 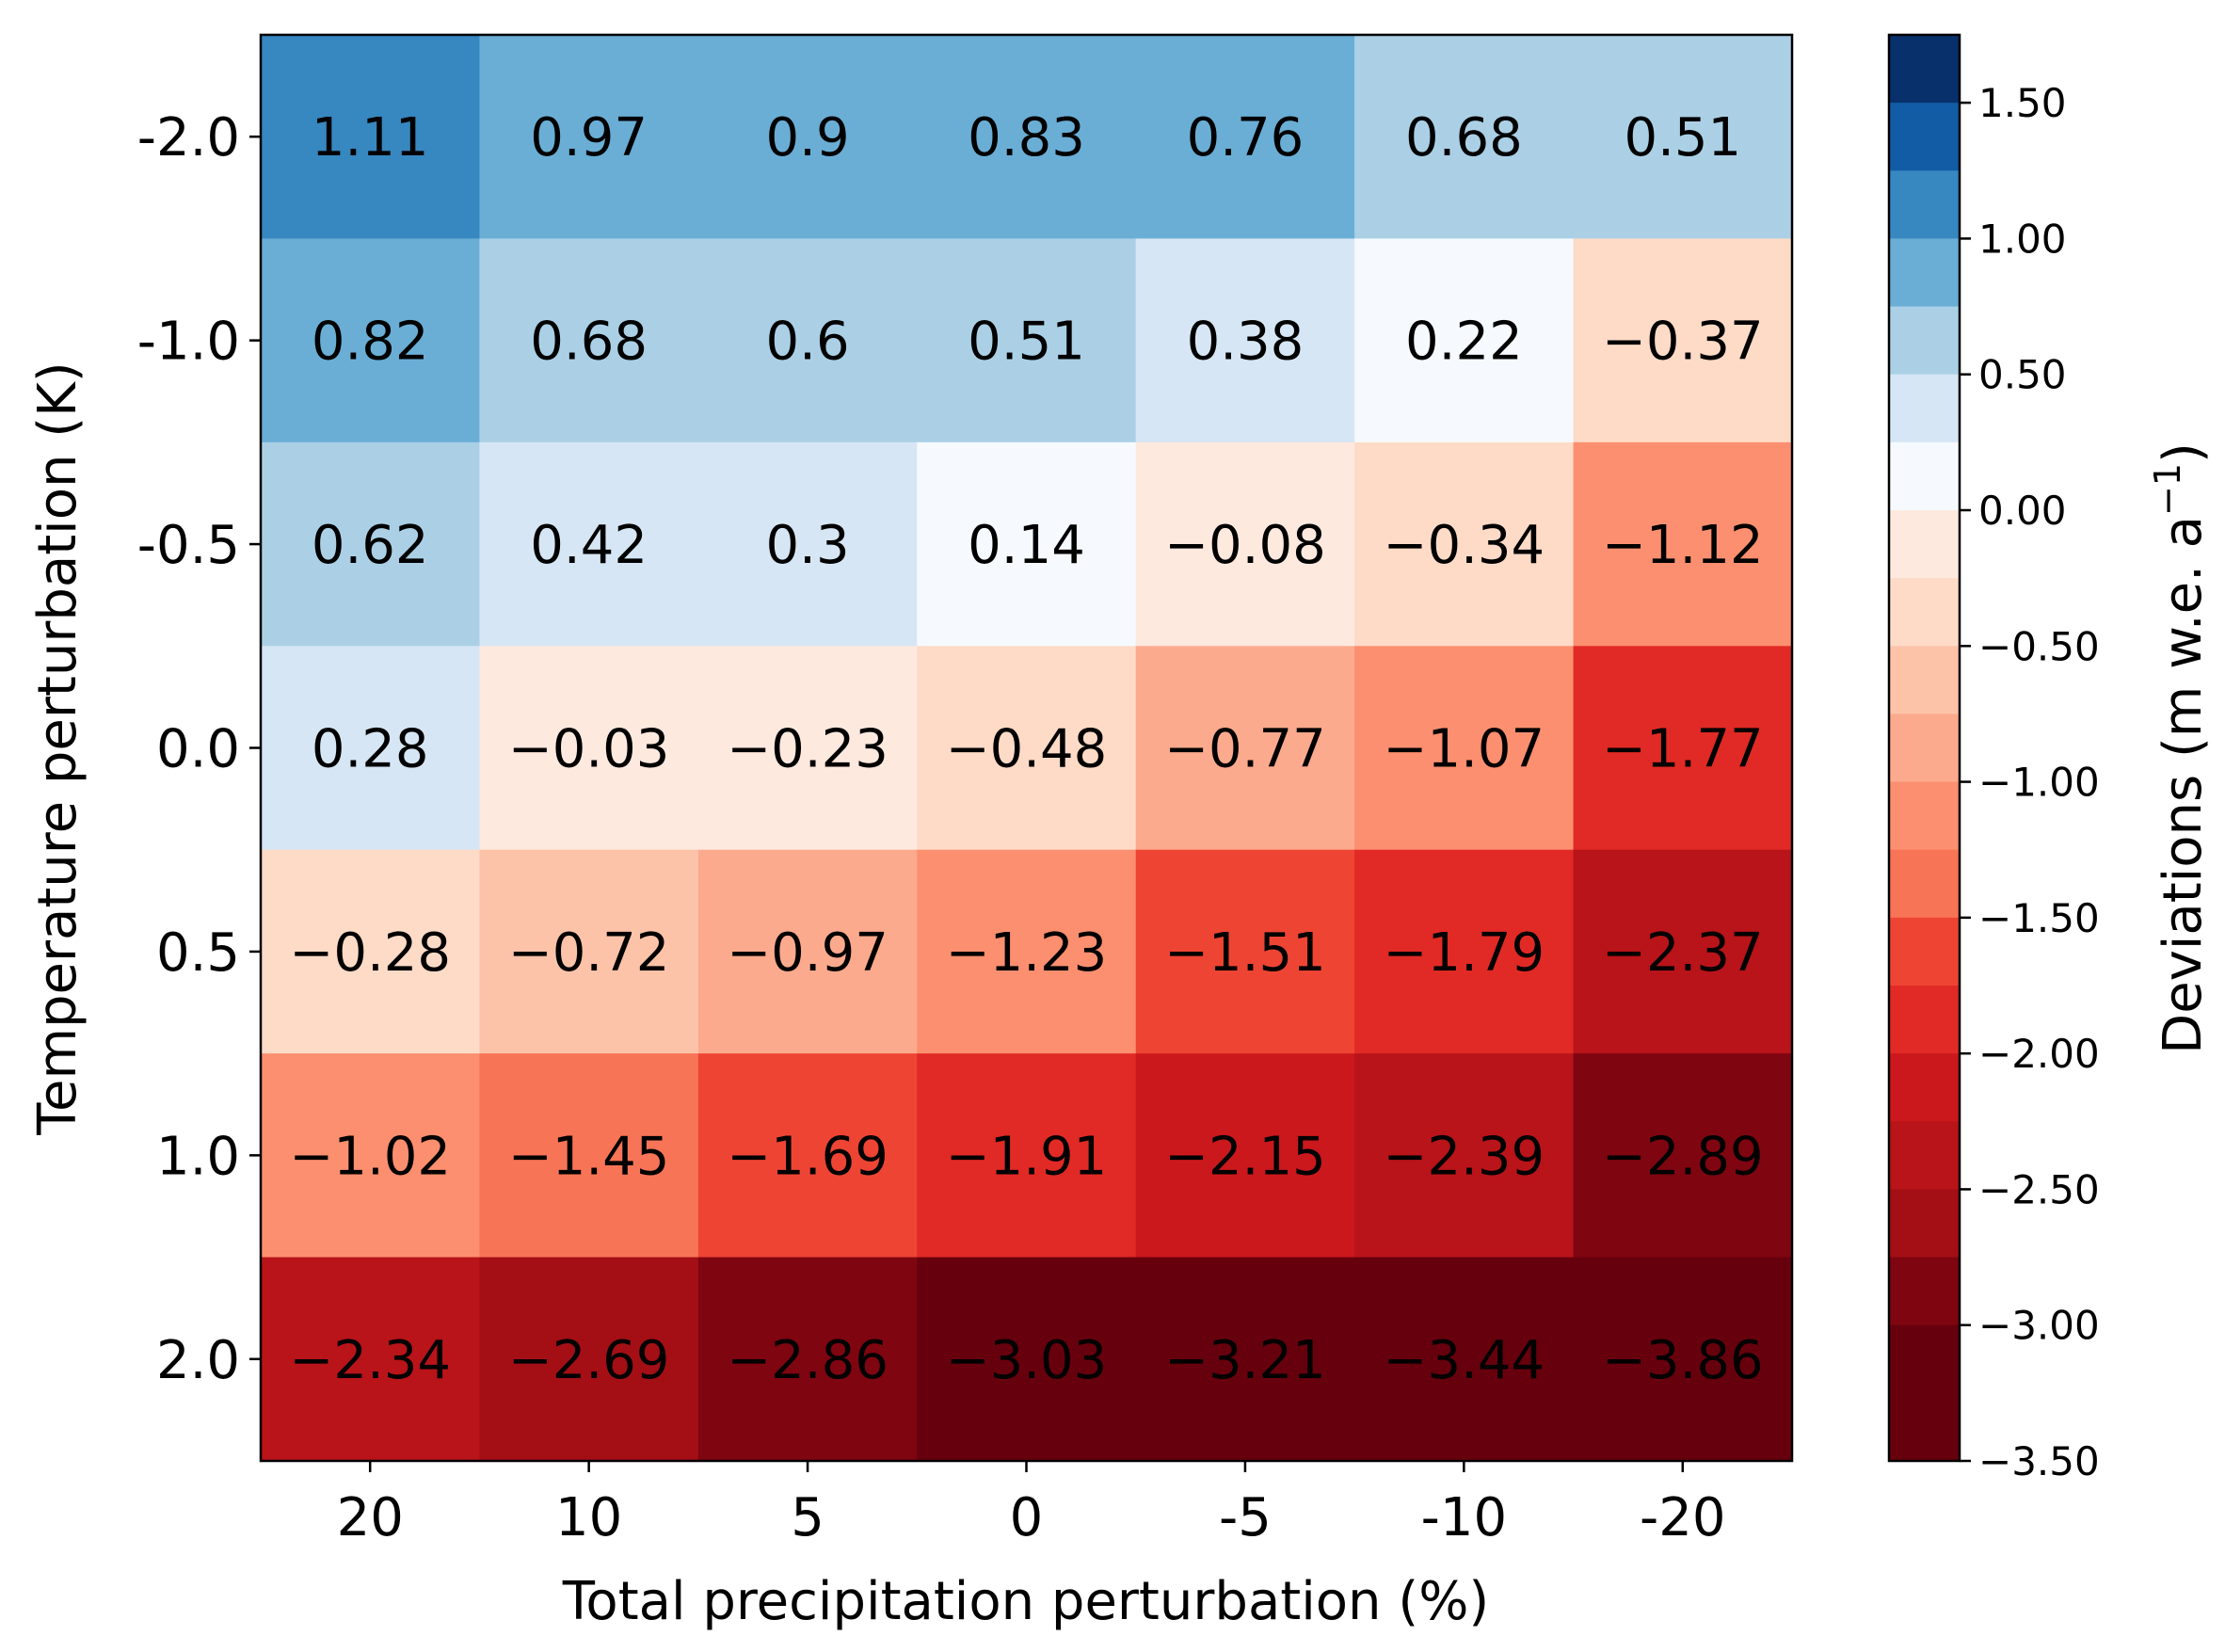 I want to click on cell-value-label: −1.69, so click(x=808, y=1156).